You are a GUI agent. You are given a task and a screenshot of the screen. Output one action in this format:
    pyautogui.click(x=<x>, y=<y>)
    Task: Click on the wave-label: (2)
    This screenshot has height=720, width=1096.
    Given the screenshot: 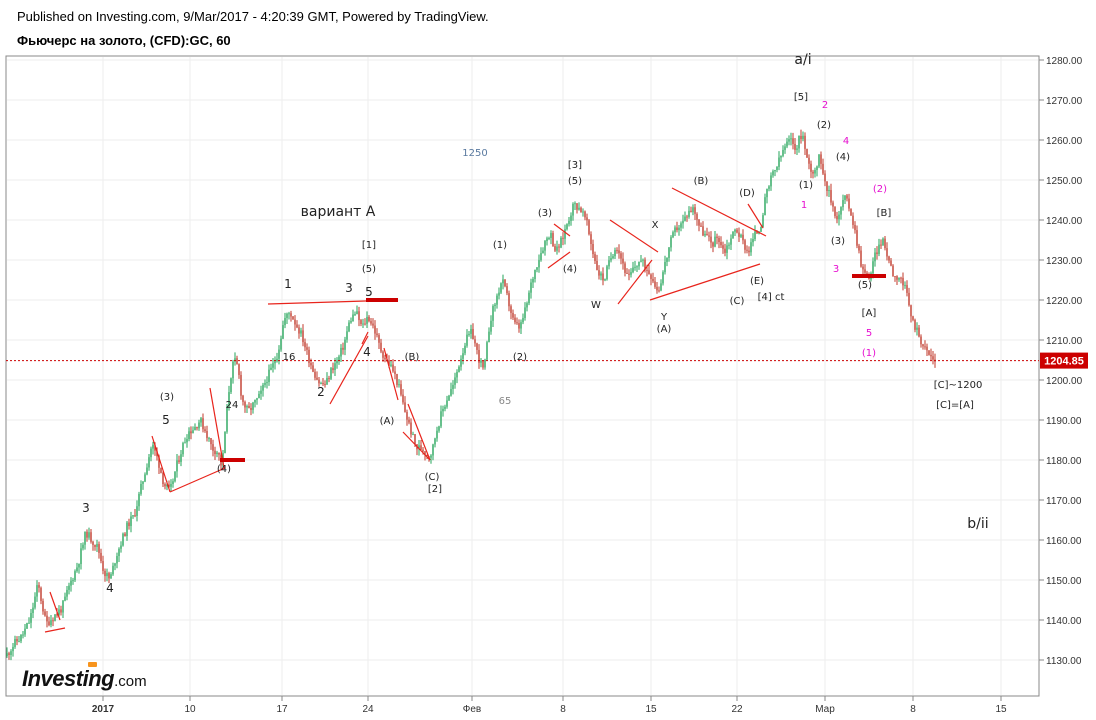 What is the action you would take?
    pyautogui.click(x=880, y=189)
    